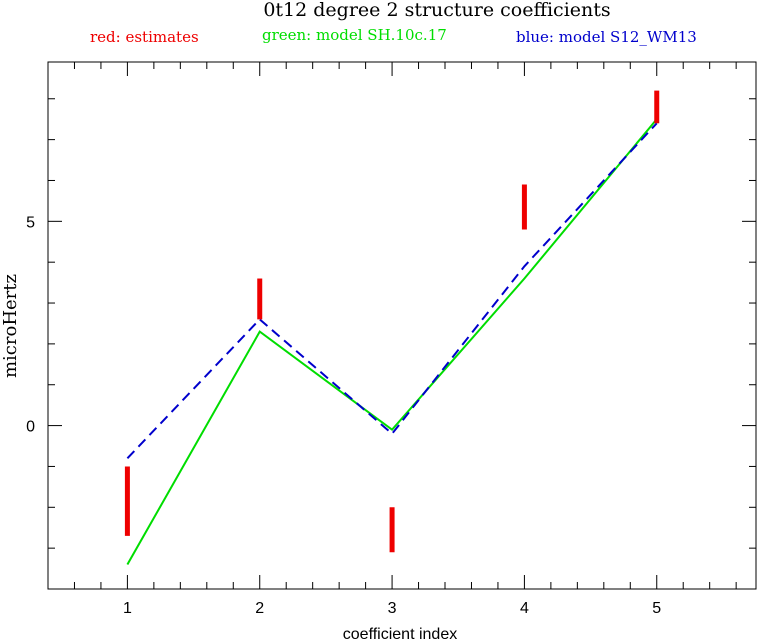  What do you see at coordinates (436, 10) in the screenshot?
I see `chart-title: 0t12 degree 2 structure coefficients` at bounding box center [436, 10].